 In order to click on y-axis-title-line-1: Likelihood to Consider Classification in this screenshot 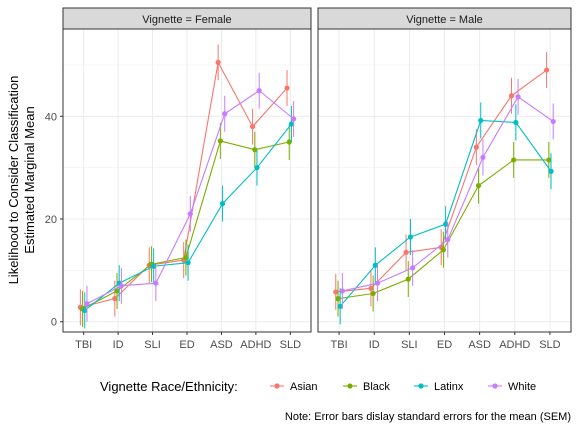, I will do `click(13, 180)`.